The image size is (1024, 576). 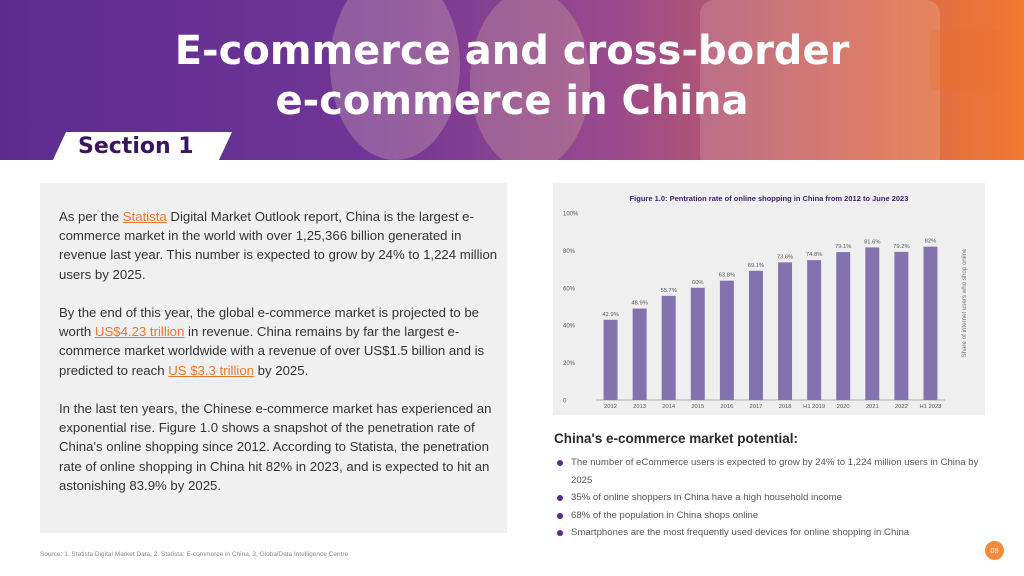 I want to click on x-tick-label: H1 2019, so click(x=814, y=407).